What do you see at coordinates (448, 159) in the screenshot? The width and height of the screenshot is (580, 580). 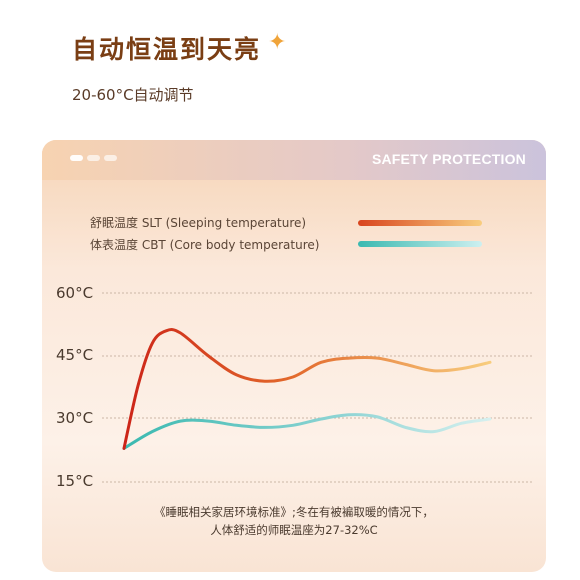 I see `safety-badge: SAFETY PROTECTION` at bounding box center [448, 159].